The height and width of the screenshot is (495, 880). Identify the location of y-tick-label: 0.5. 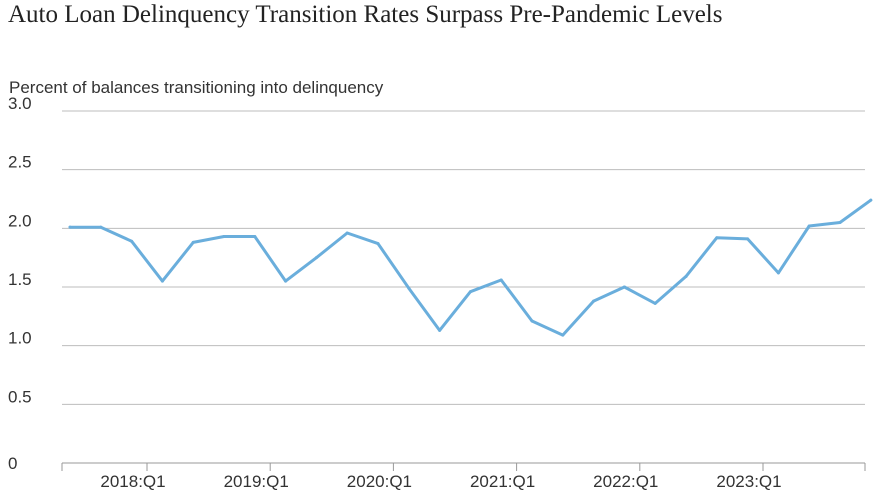
(20, 396).